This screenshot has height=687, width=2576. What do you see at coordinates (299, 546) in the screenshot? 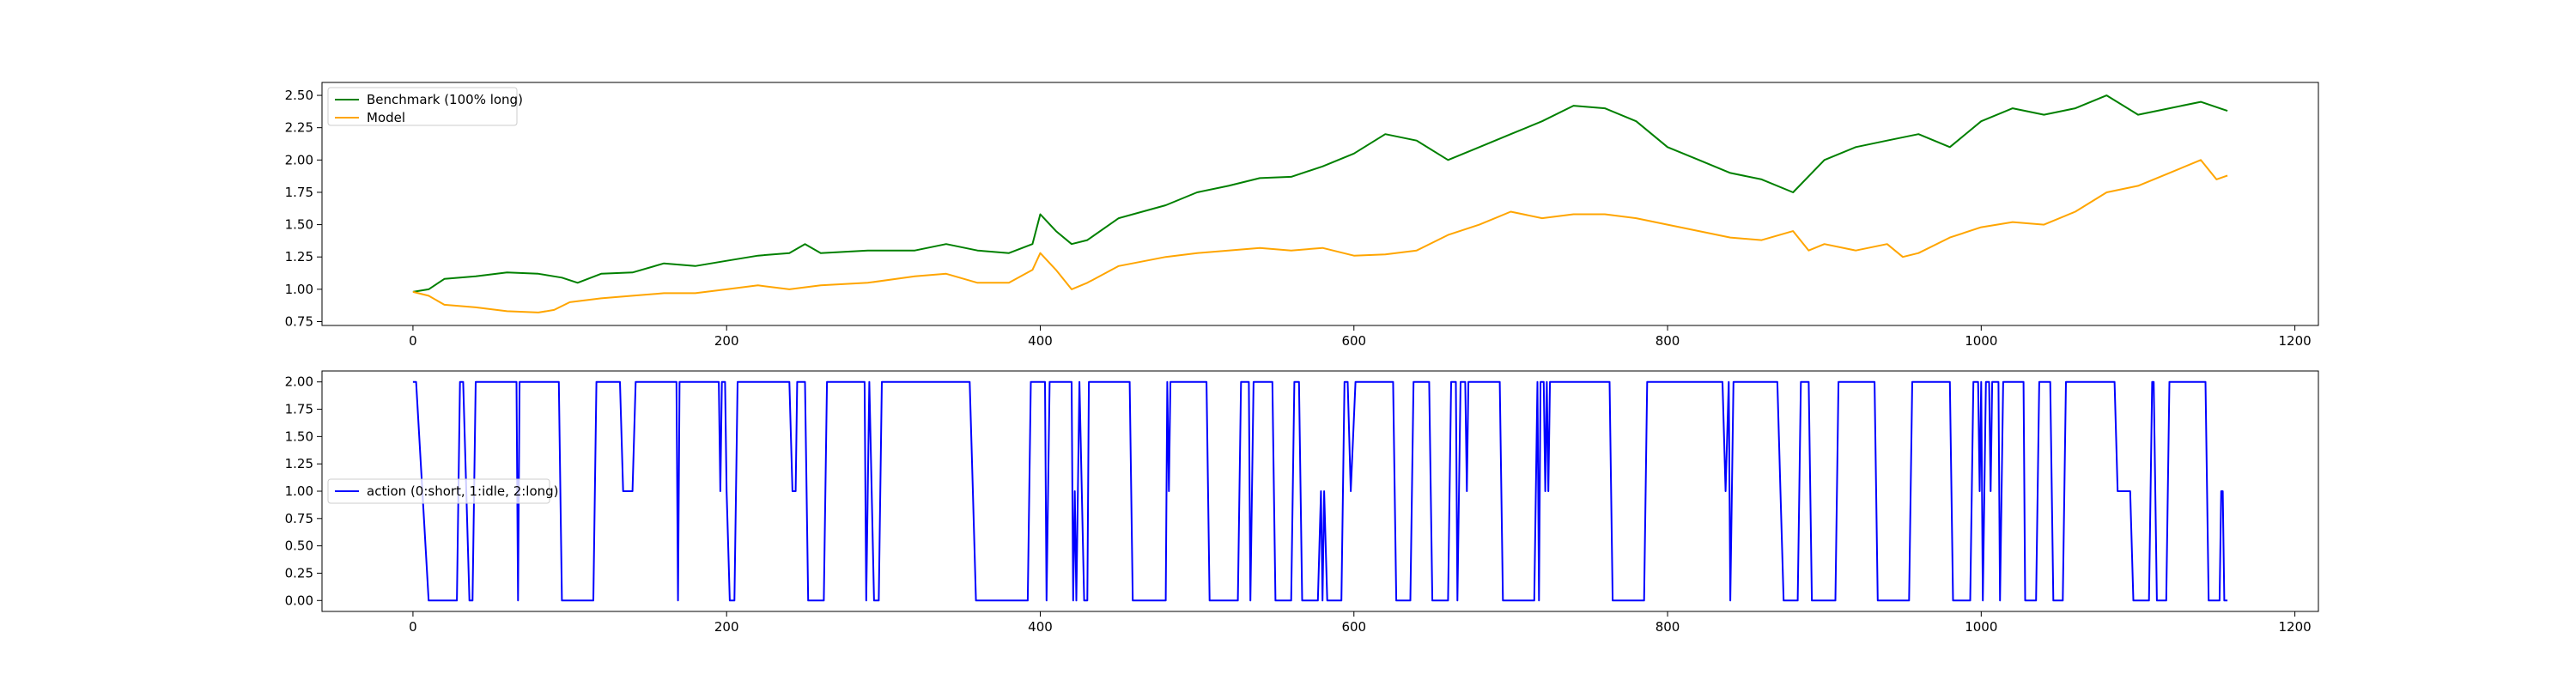
I see `y-tick-label: 0.50` at bounding box center [299, 546].